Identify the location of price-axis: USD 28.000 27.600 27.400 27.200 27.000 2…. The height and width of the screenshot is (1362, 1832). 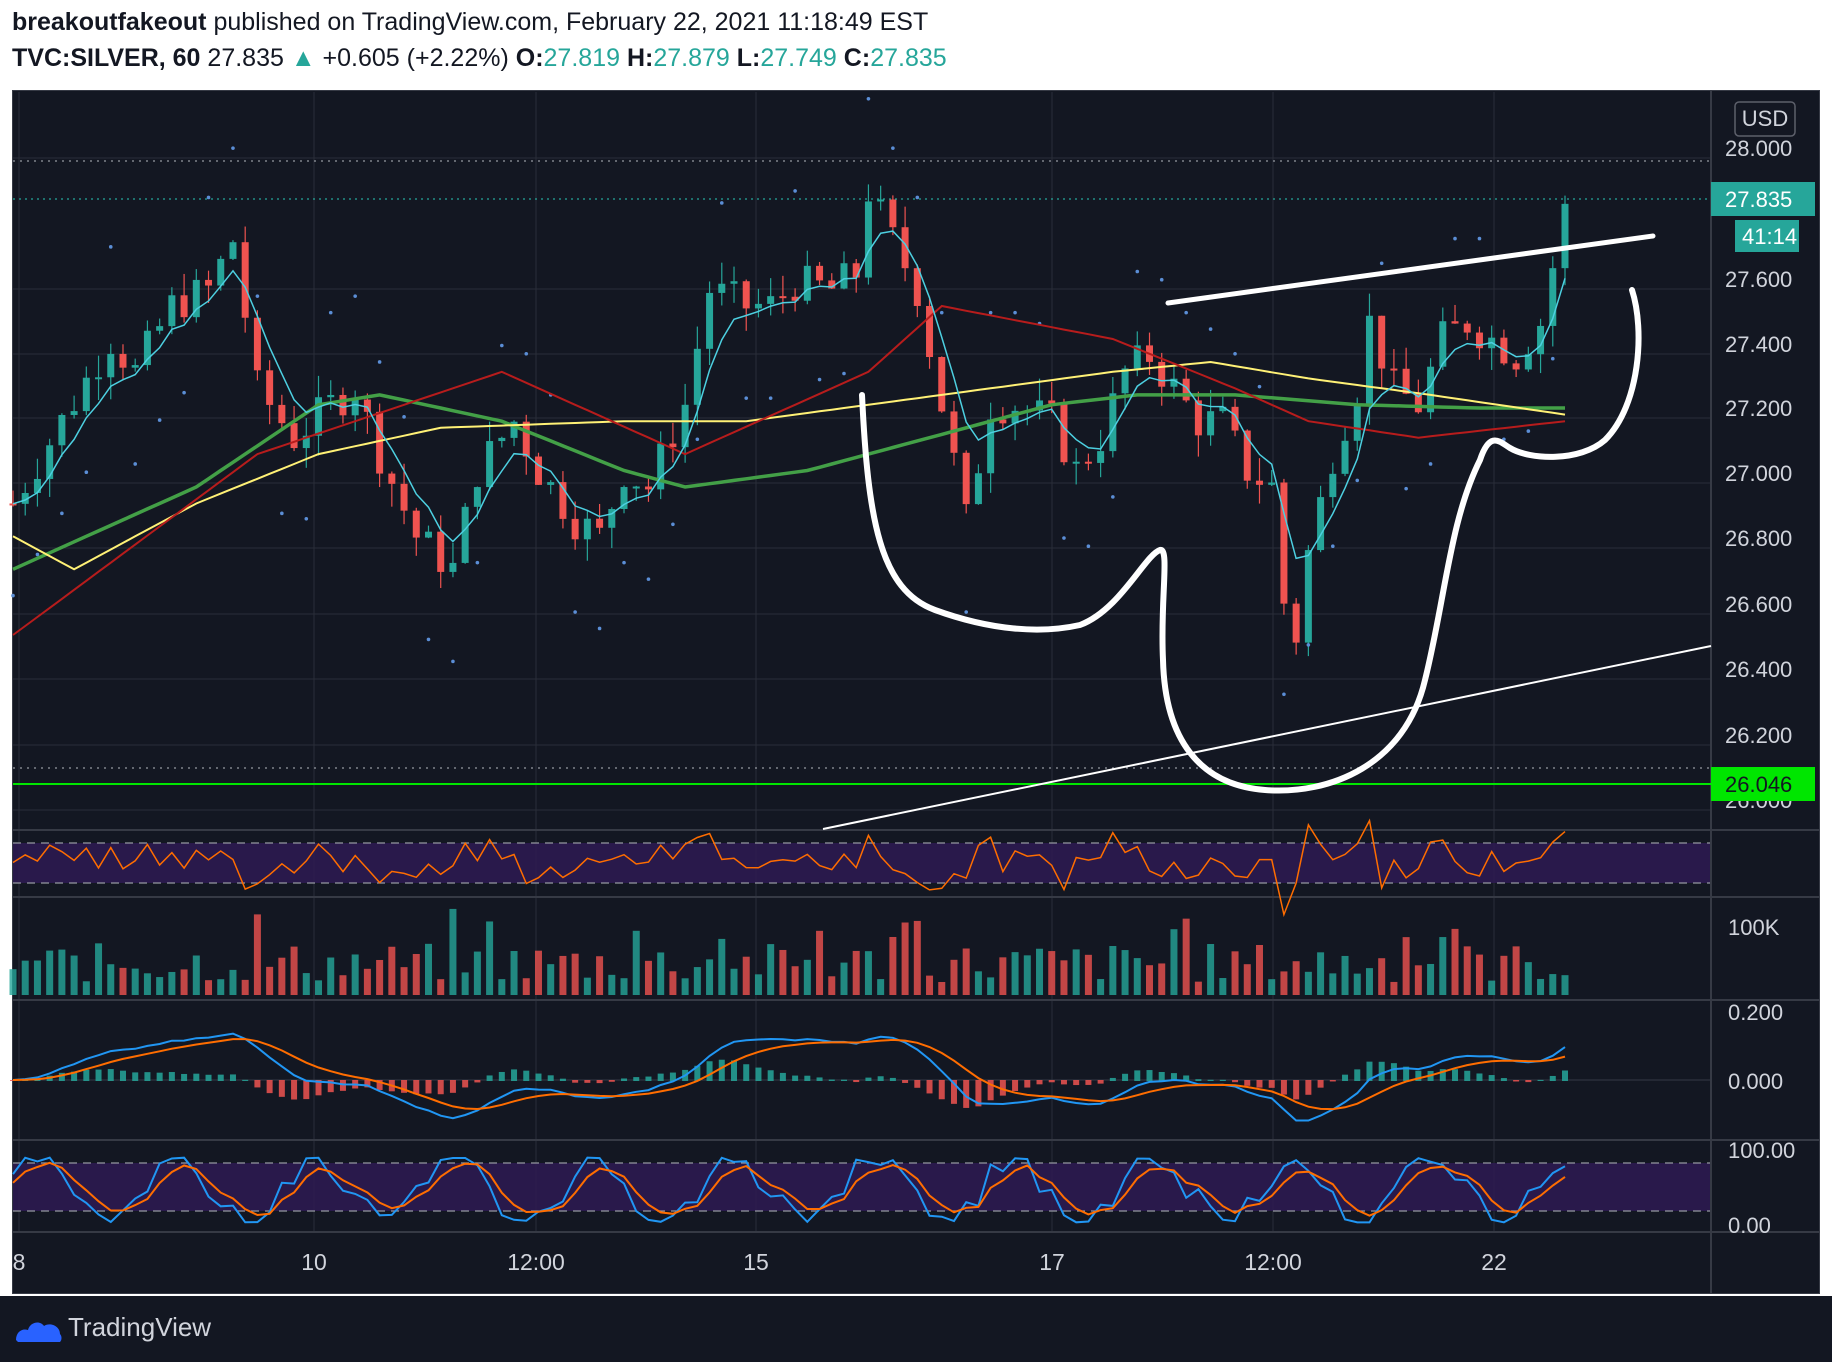
(1763, 669).